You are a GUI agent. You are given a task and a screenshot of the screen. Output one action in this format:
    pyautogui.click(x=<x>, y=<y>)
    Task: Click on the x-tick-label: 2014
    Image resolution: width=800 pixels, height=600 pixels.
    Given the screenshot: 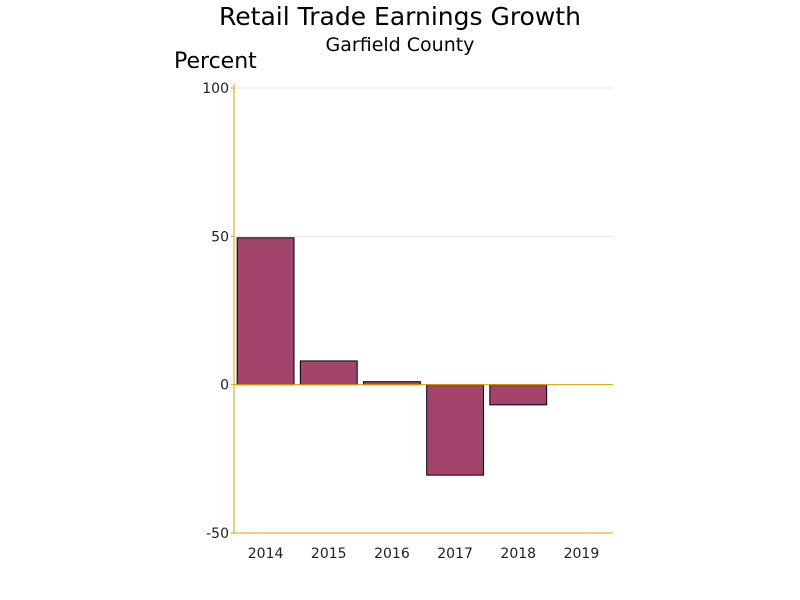 What is the action you would take?
    pyautogui.click(x=266, y=554)
    